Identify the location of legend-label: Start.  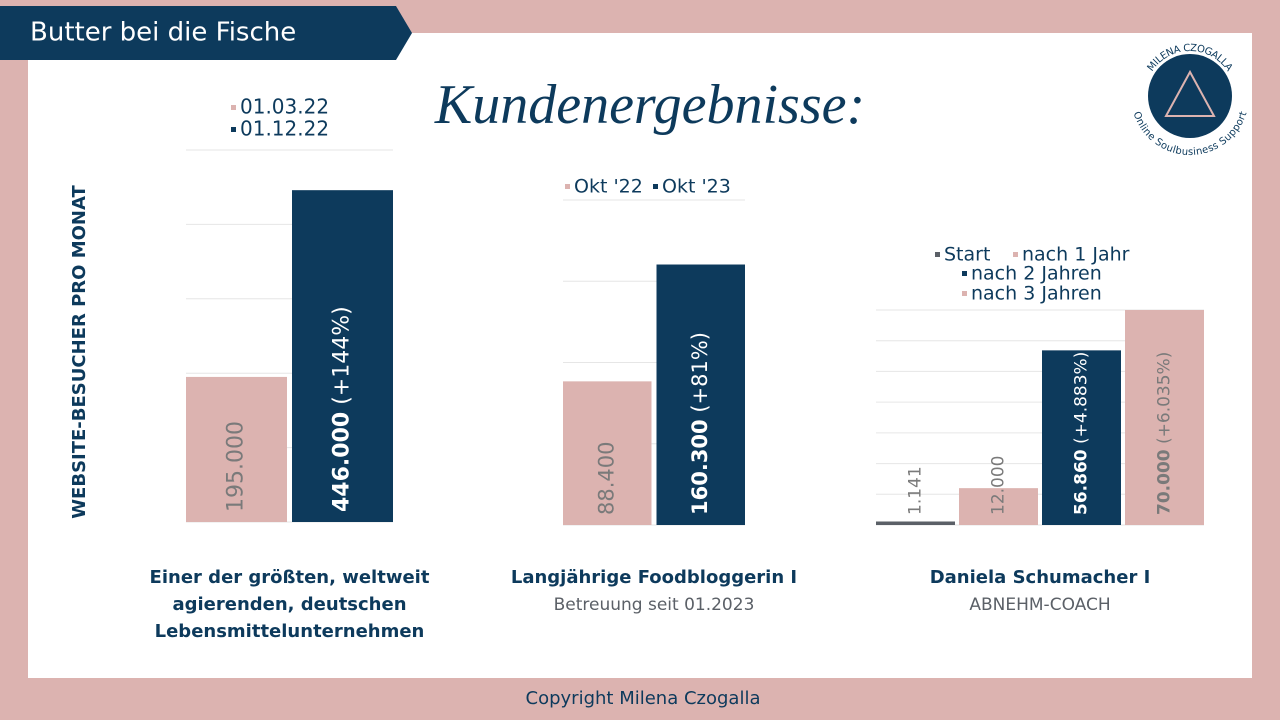
(967, 255).